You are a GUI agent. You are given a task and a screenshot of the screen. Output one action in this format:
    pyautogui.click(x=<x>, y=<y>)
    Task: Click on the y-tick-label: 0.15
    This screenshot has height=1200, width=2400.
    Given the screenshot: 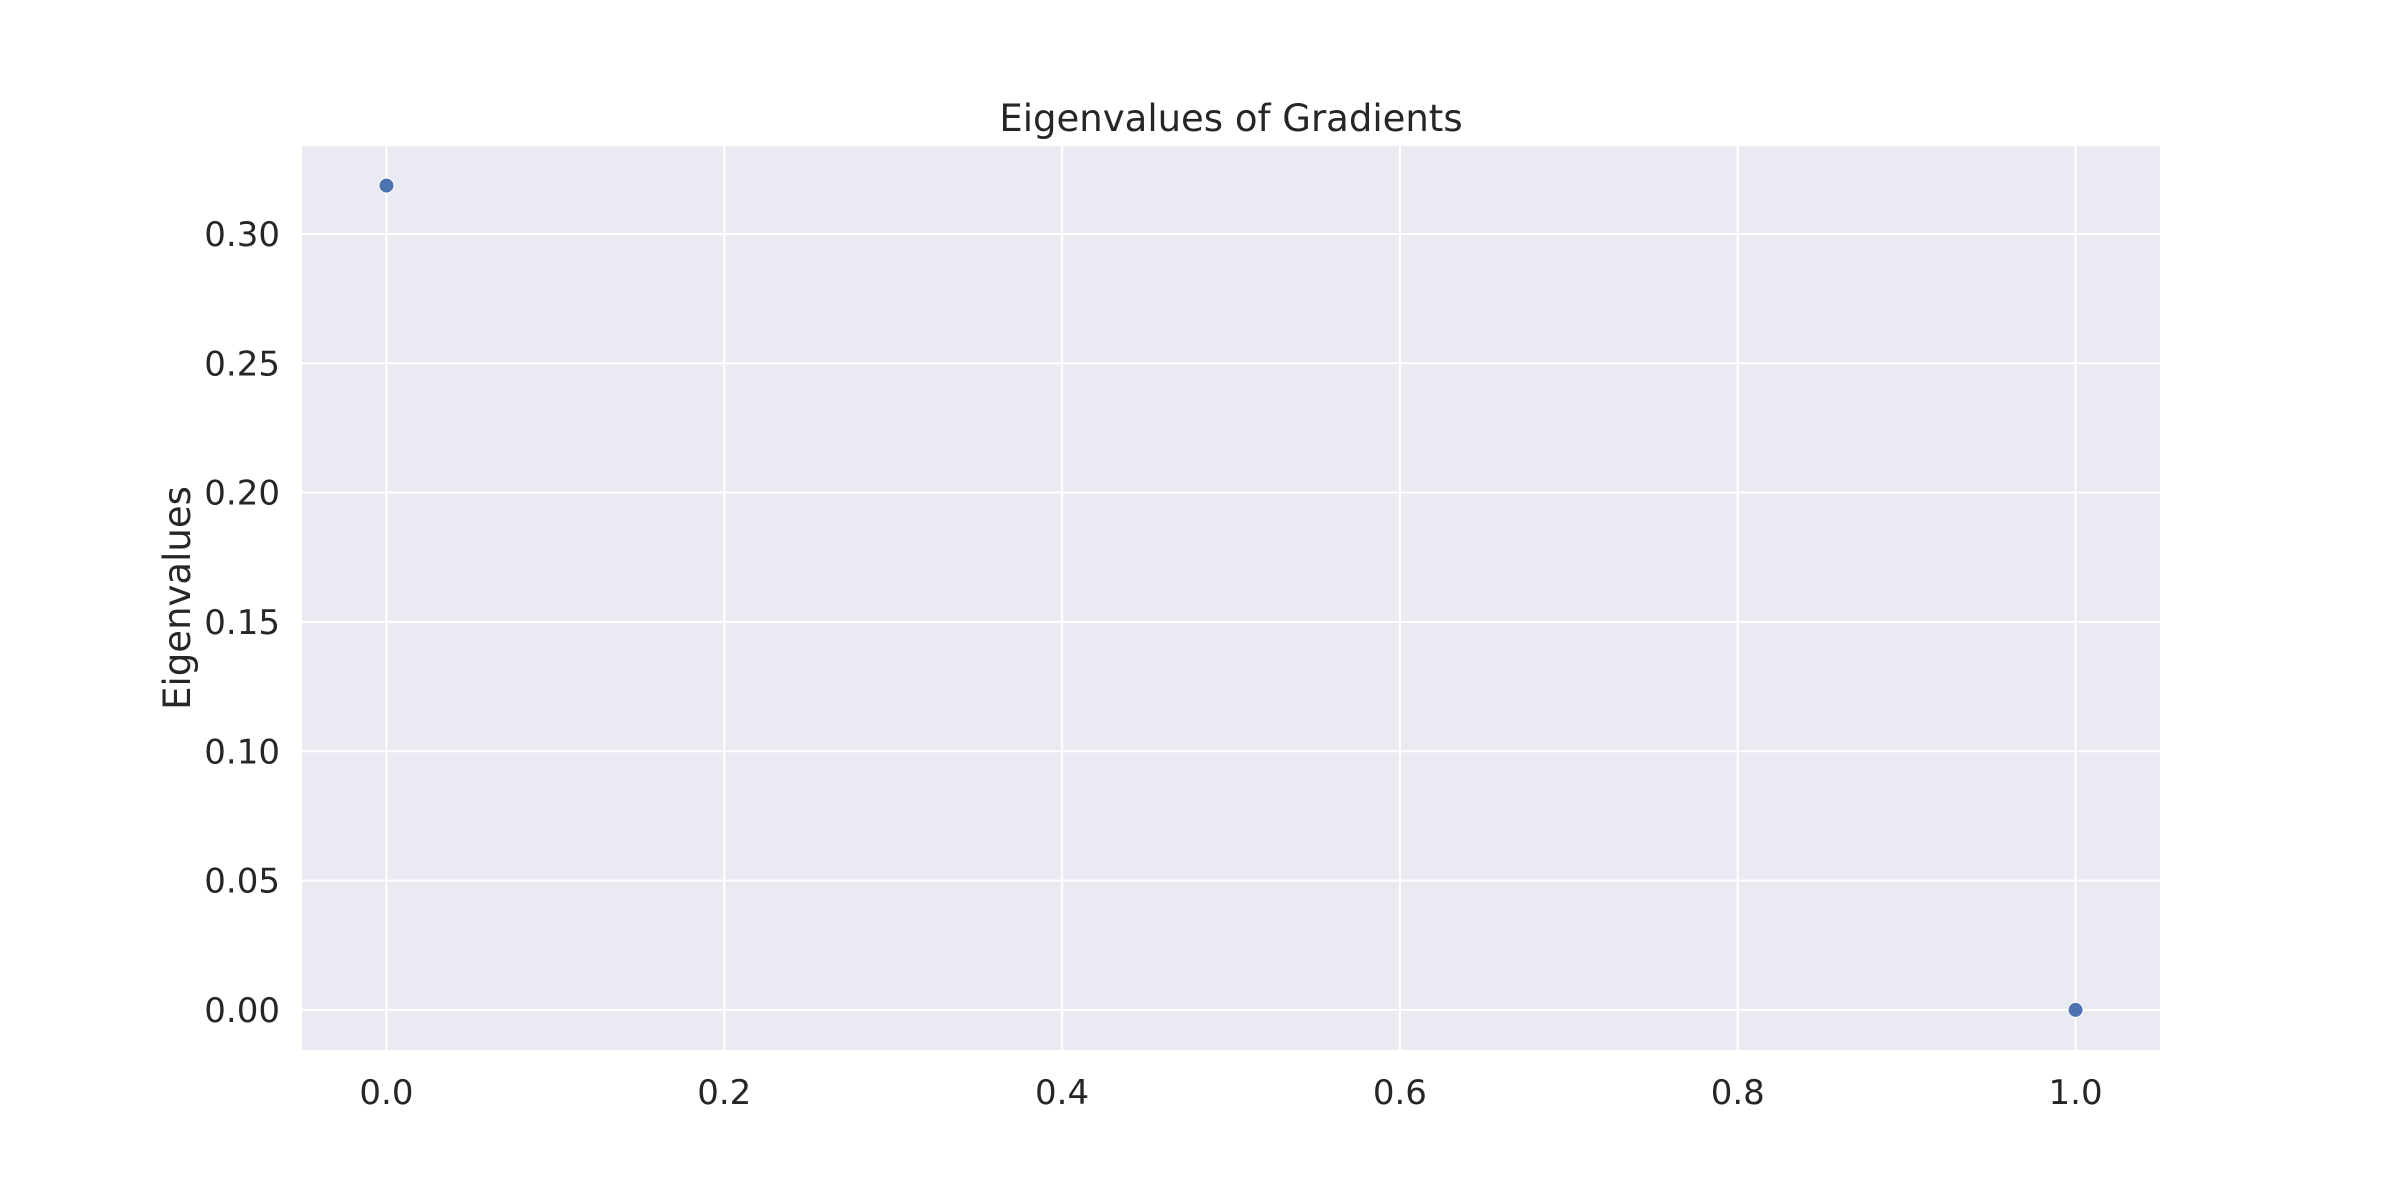 What is the action you would take?
    pyautogui.click(x=242, y=623)
    